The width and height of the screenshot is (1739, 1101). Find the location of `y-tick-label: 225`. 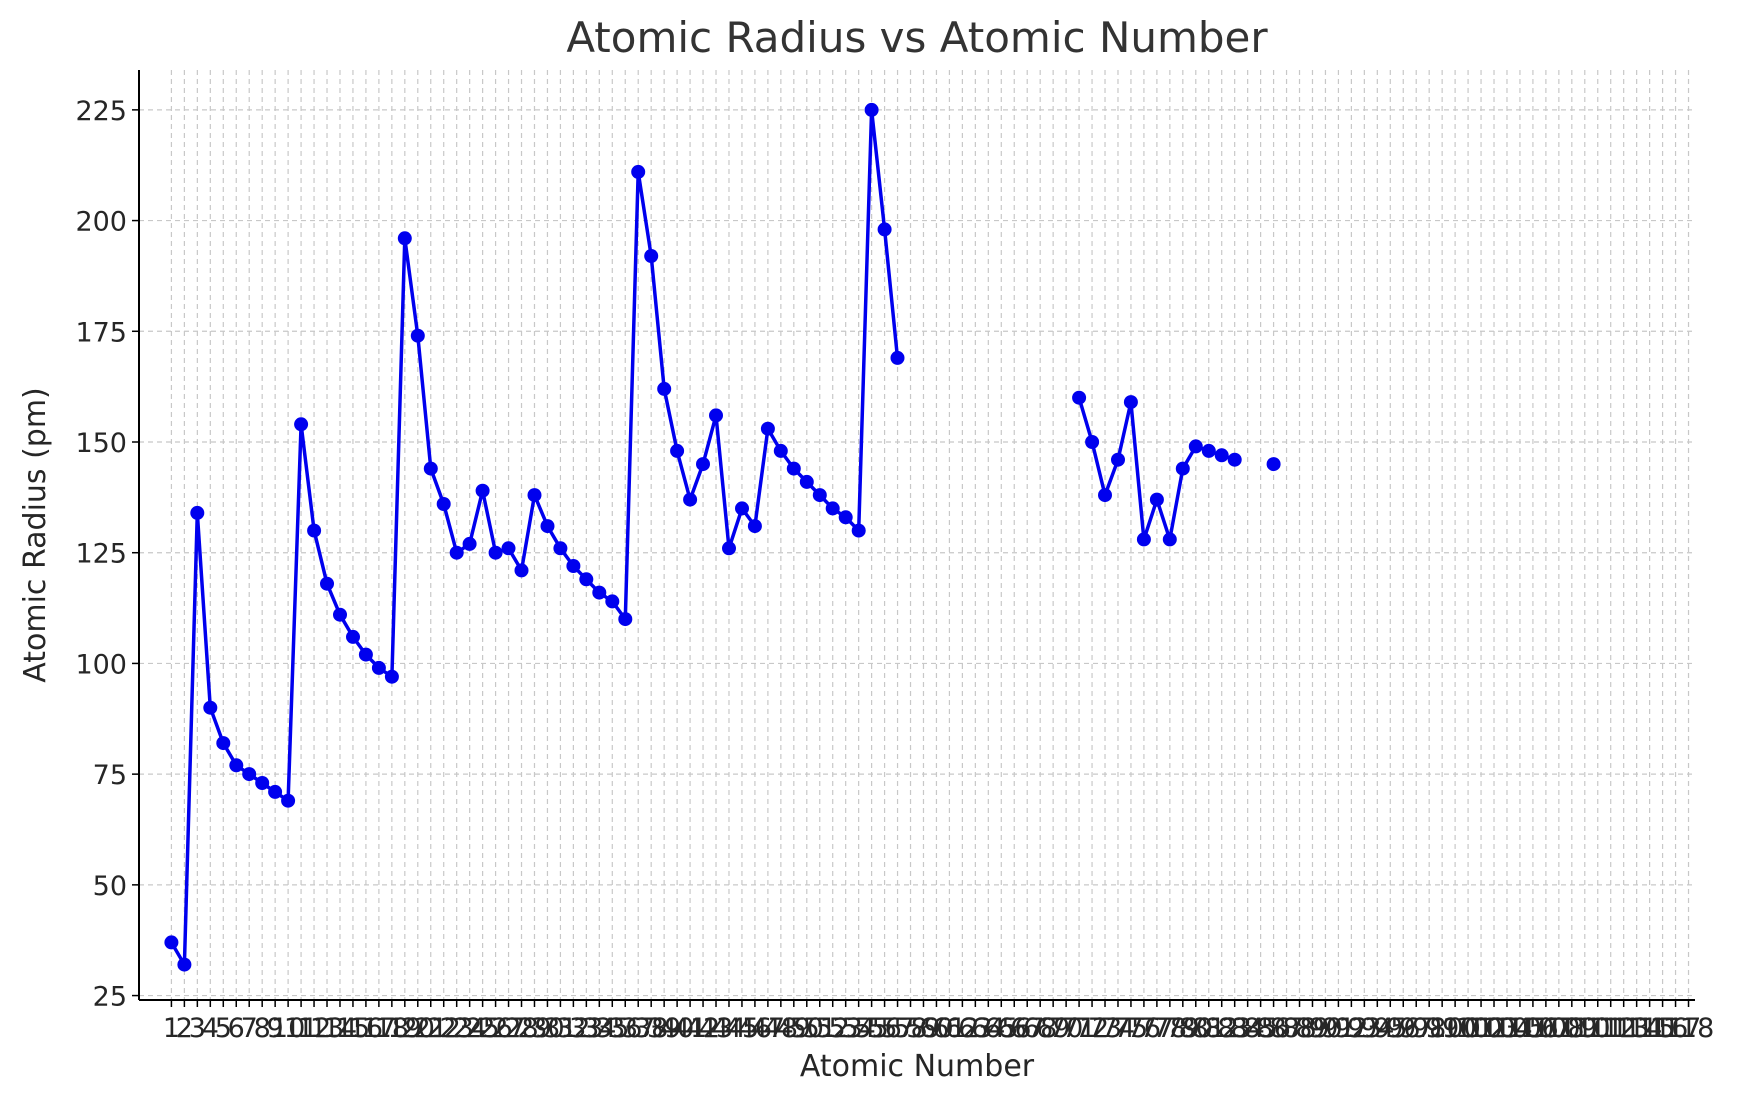

y-tick-label: 225 is located at coordinates (101, 111).